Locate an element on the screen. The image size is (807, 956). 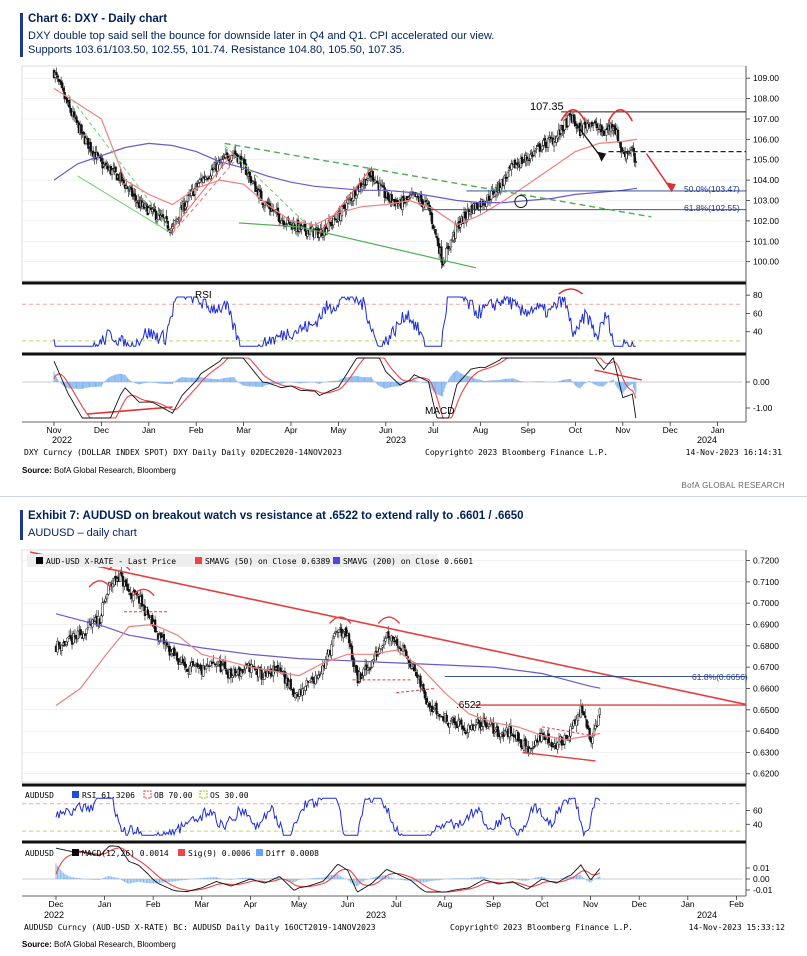
fib618-label: 61.8%(0.6656) is located at coordinates (720, 677).